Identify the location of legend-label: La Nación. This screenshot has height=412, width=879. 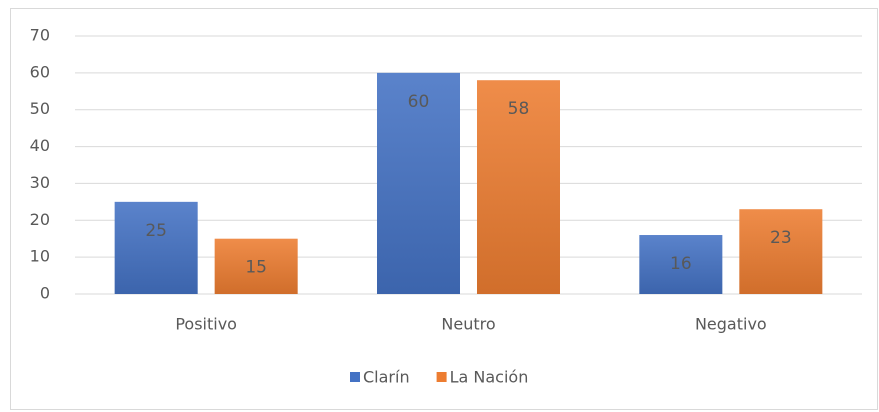
(489, 377).